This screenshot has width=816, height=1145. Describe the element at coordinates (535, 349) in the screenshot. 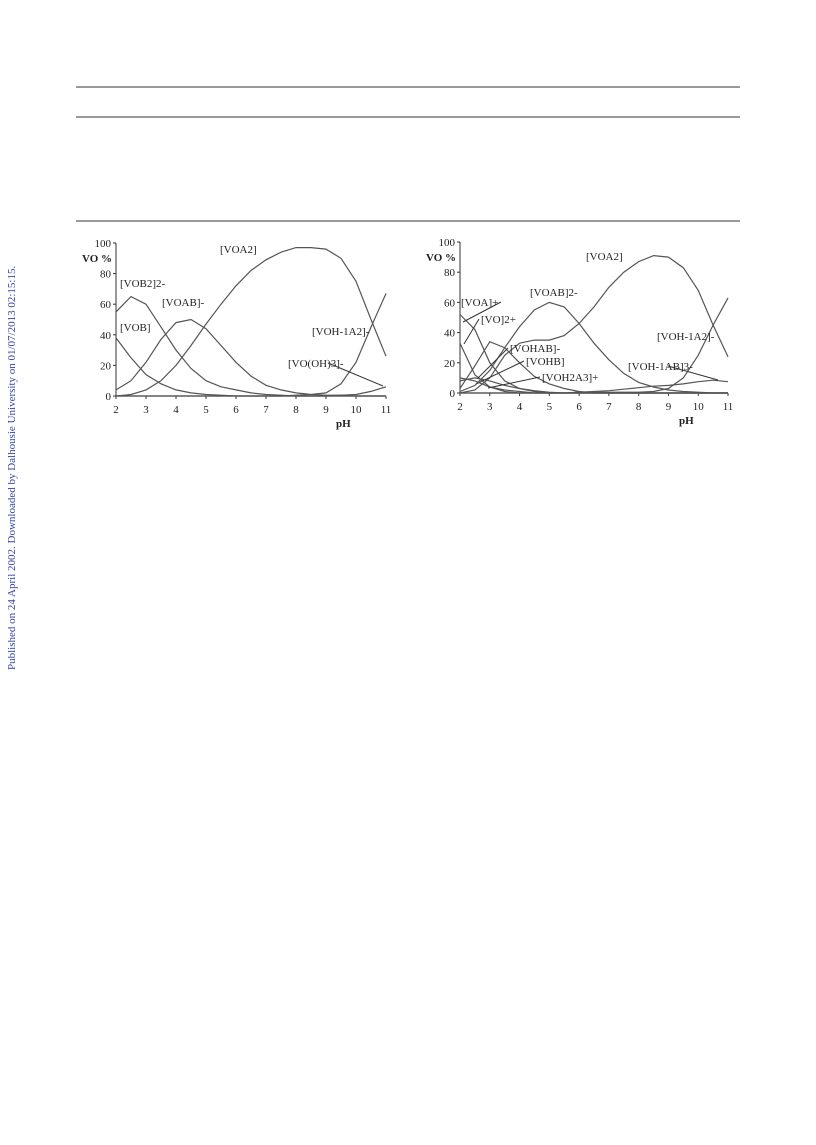

I see `series-label: [VOHAB]-` at that location.